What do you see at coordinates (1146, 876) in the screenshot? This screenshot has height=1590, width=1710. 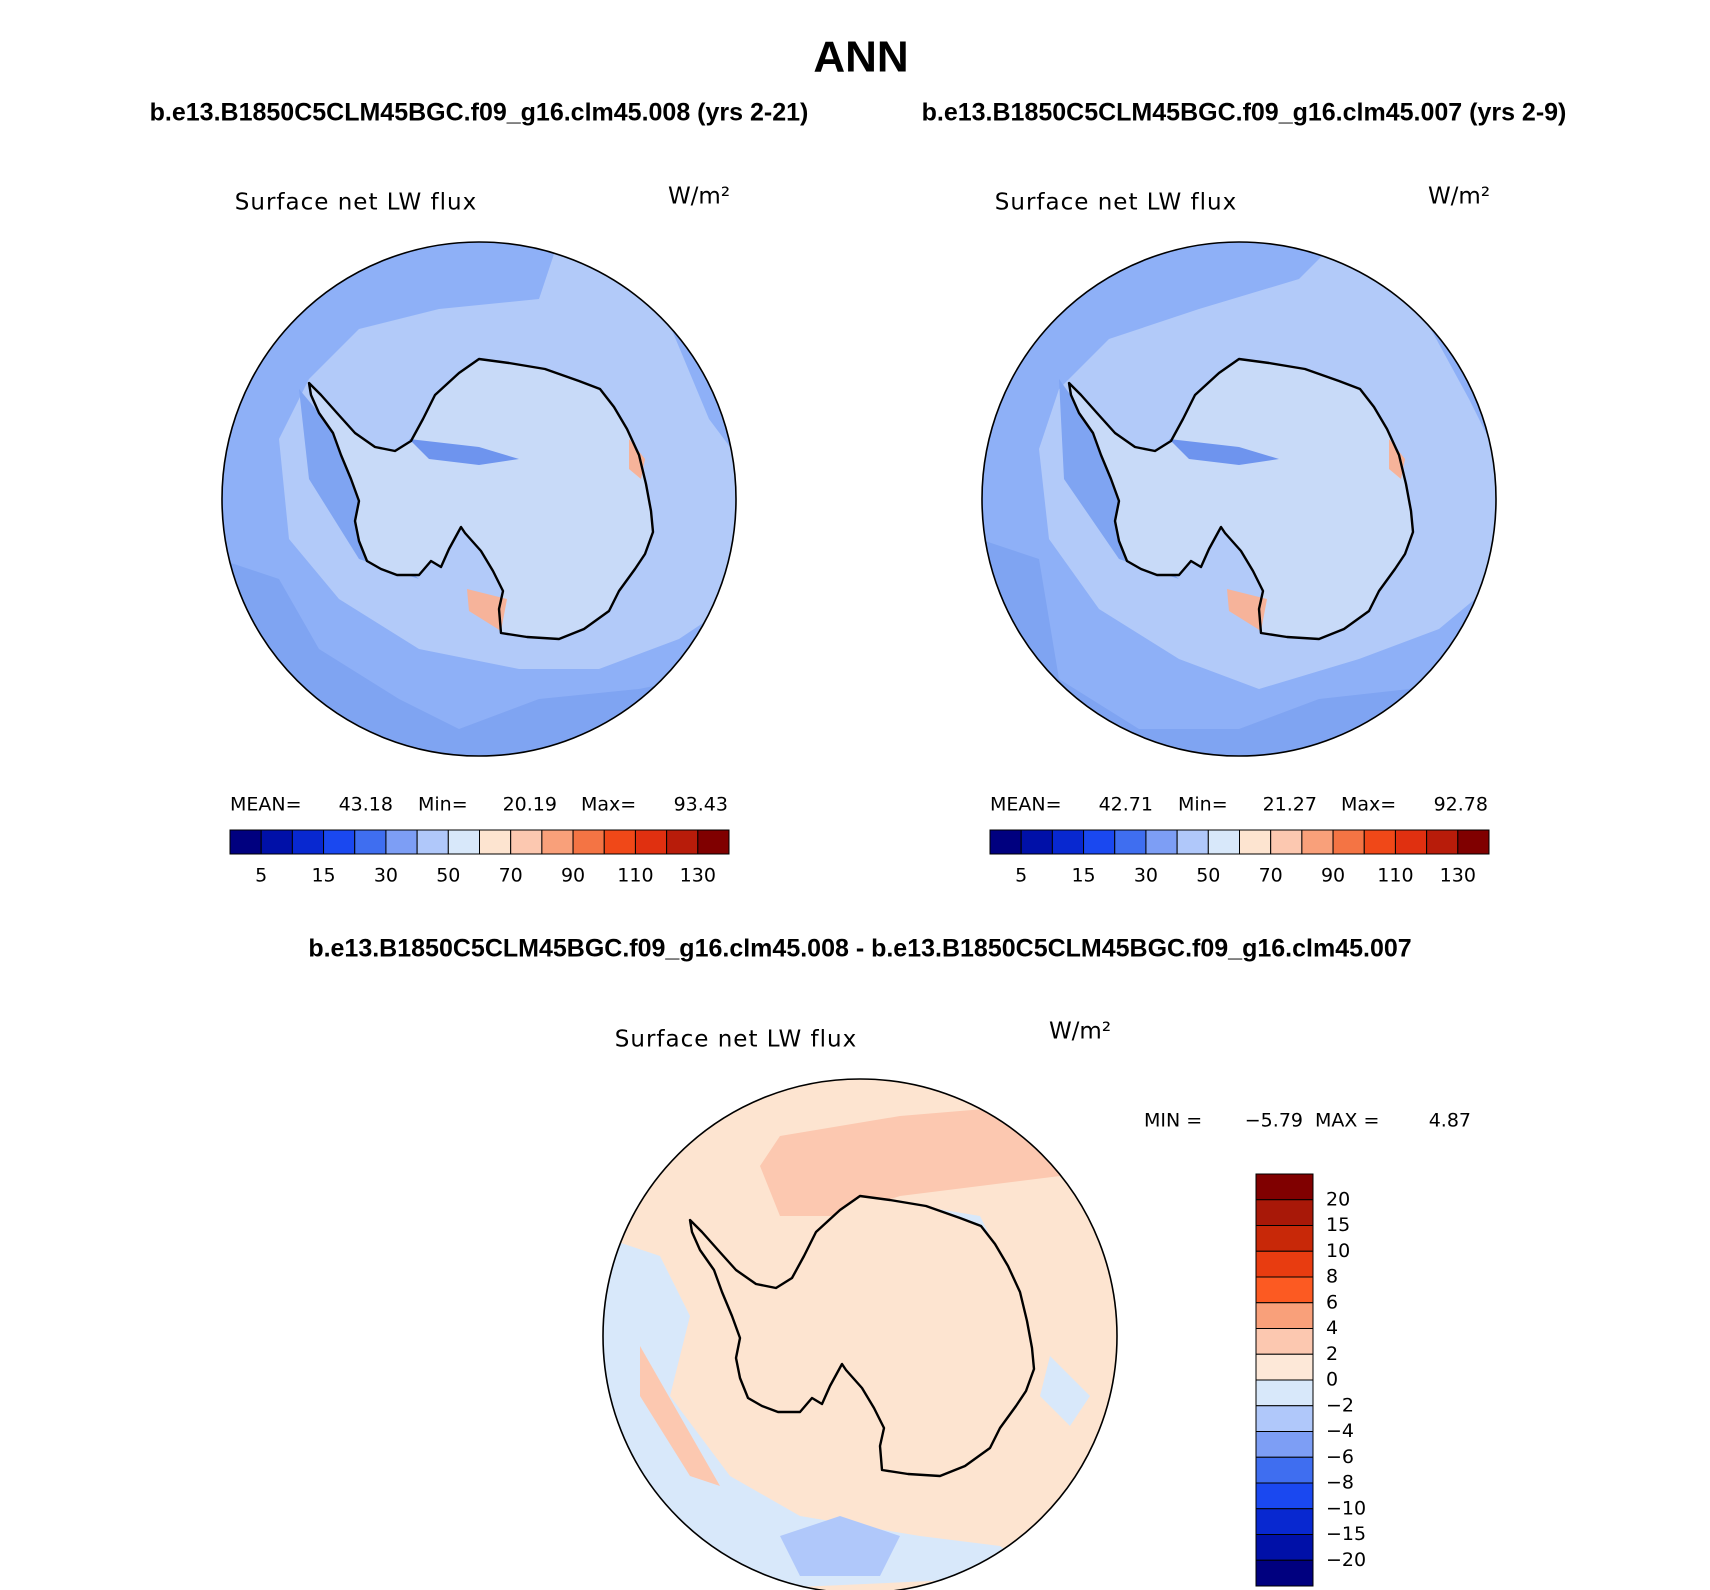 I see `colorbar-label: 30` at bounding box center [1146, 876].